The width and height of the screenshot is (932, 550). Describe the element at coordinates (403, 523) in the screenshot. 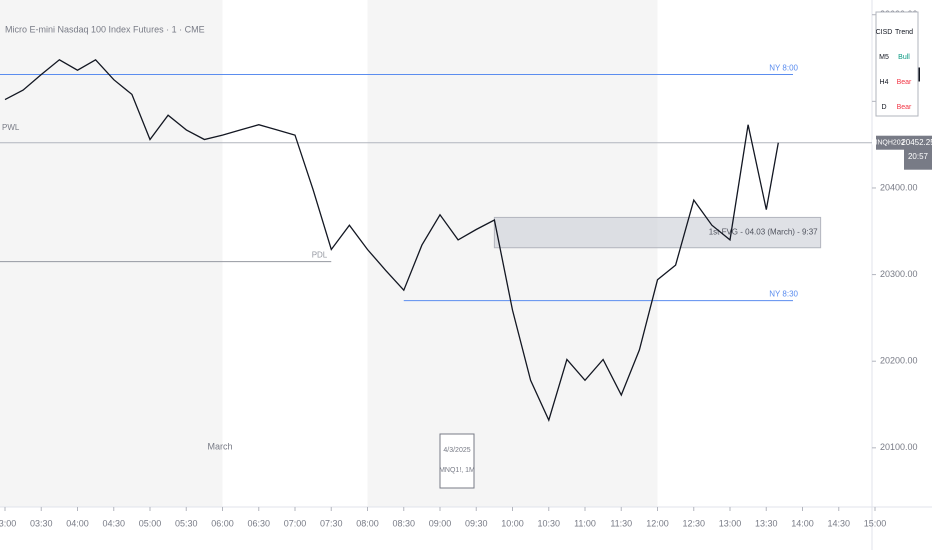

I see `x-tick-label: 08:30` at that location.